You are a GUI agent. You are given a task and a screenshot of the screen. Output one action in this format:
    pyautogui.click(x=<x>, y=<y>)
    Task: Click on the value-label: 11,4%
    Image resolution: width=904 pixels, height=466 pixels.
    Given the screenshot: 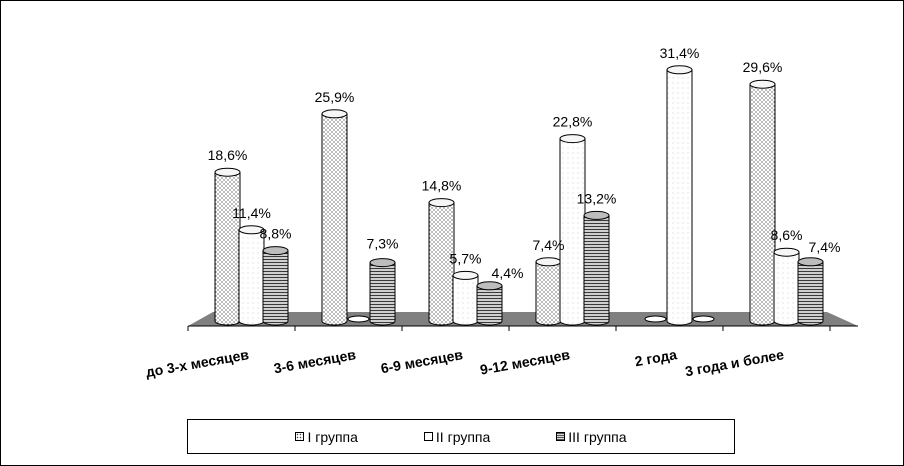 What is the action you would take?
    pyautogui.click(x=251, y=213)
    